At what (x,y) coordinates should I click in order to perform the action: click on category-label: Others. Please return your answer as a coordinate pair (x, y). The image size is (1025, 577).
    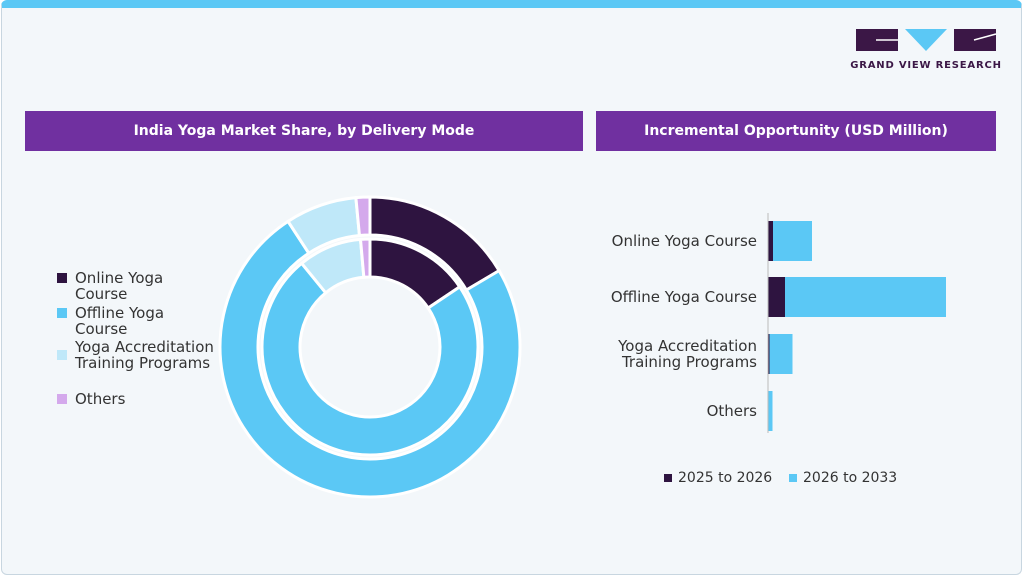
    Looking at the image, I should click on (731, 411).